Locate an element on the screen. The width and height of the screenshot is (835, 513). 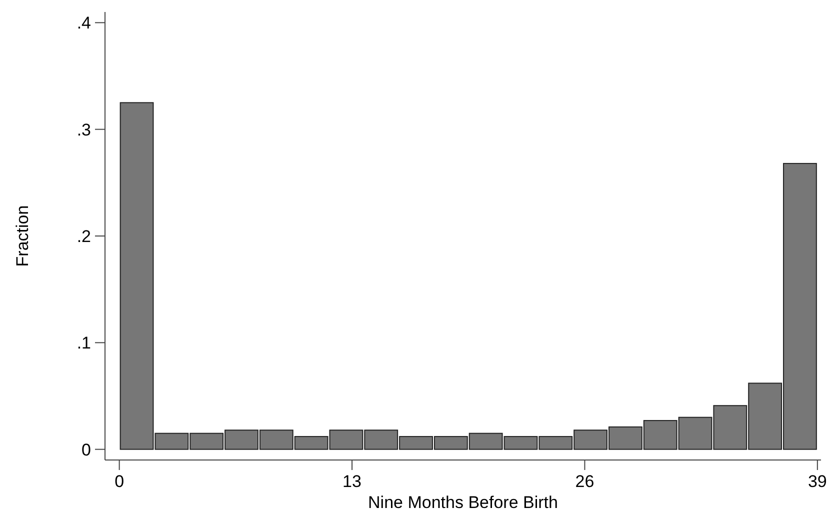
x-tick-label: 26 is located at coordinates (584, 481).